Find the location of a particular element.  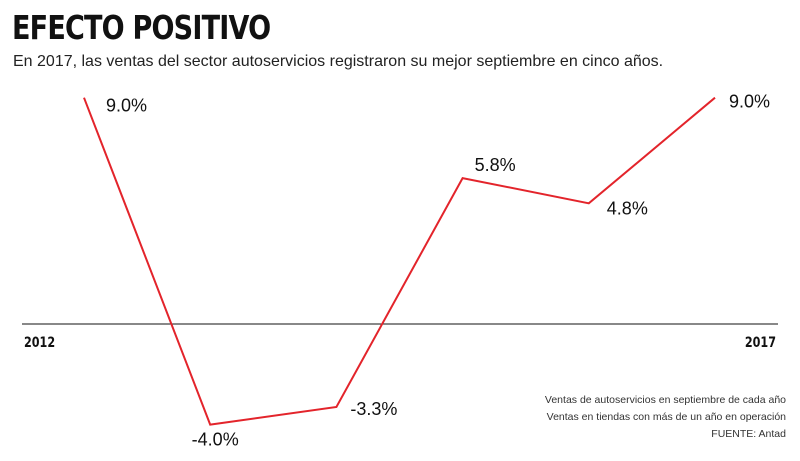

data-label: 4.8% is located at coordinates (627, 208).